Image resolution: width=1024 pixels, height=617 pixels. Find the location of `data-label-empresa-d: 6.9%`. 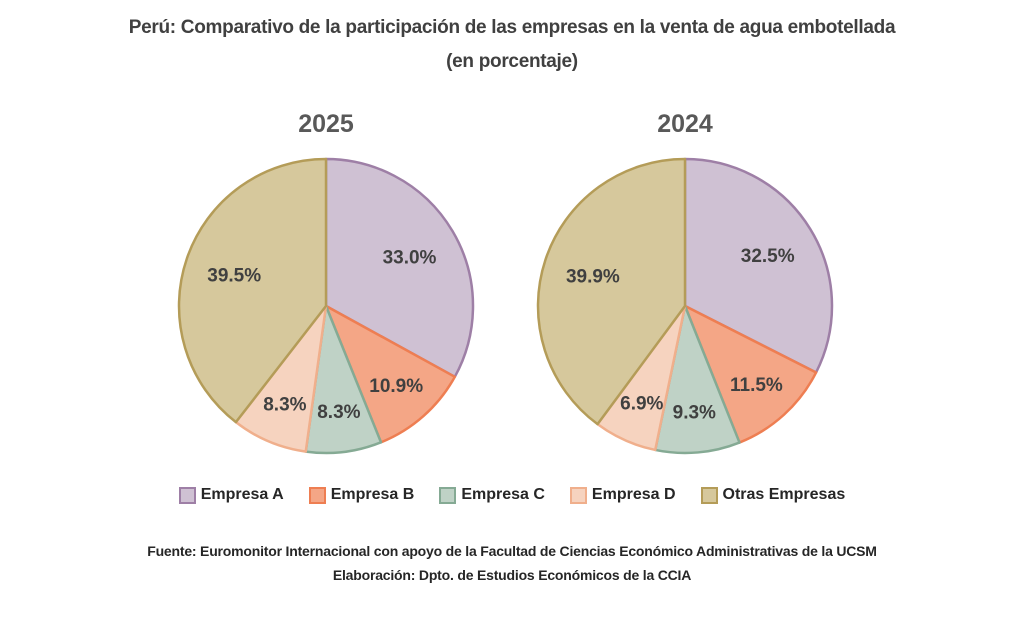

data-label-empresa-d: 6.9% is located at coordinates (641, 404).